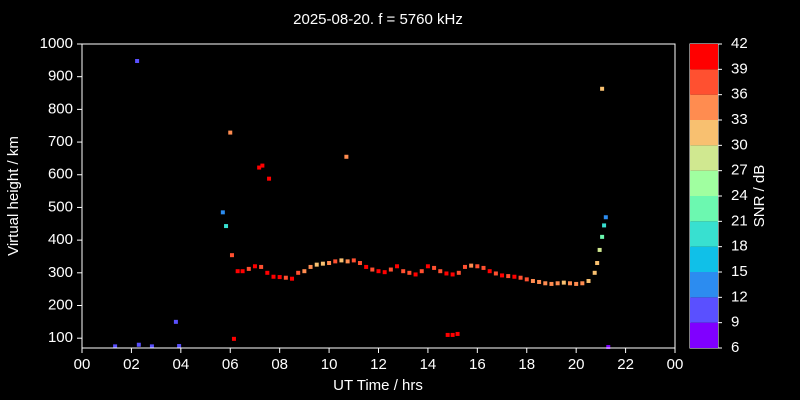 The width and height of the screenshot is (800, 400). What do you see at coordinates (576, 364) in the screenshot?
I see `x-tick-label: 20` at bounding box center [576, 364].